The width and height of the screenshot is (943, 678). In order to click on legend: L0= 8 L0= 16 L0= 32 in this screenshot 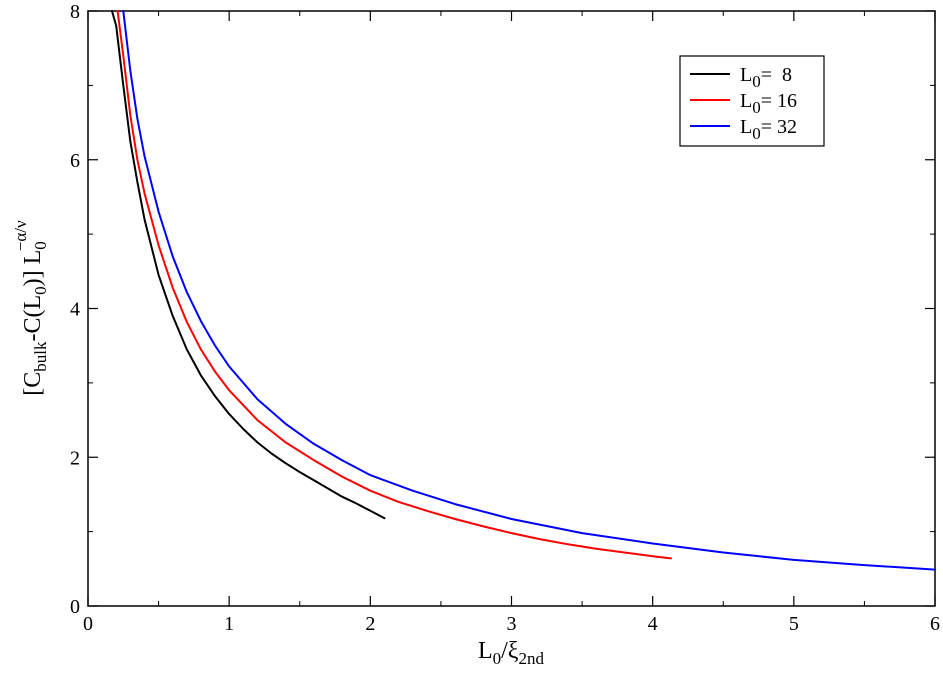, I will do `click(752, 101)`.